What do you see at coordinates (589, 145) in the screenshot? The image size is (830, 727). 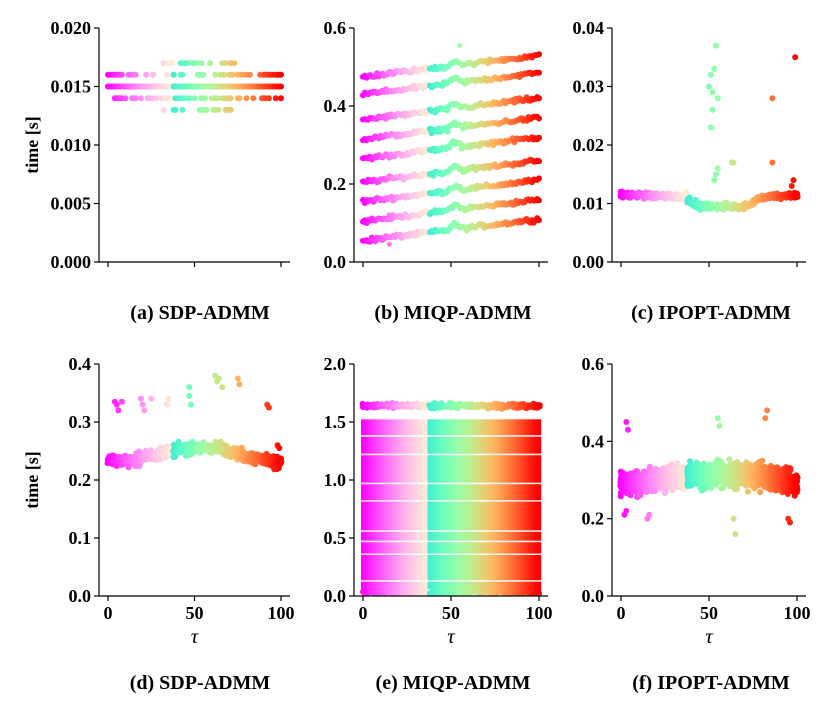 I see `y-tick-label: 0.02` at bounding box center [589, 145].